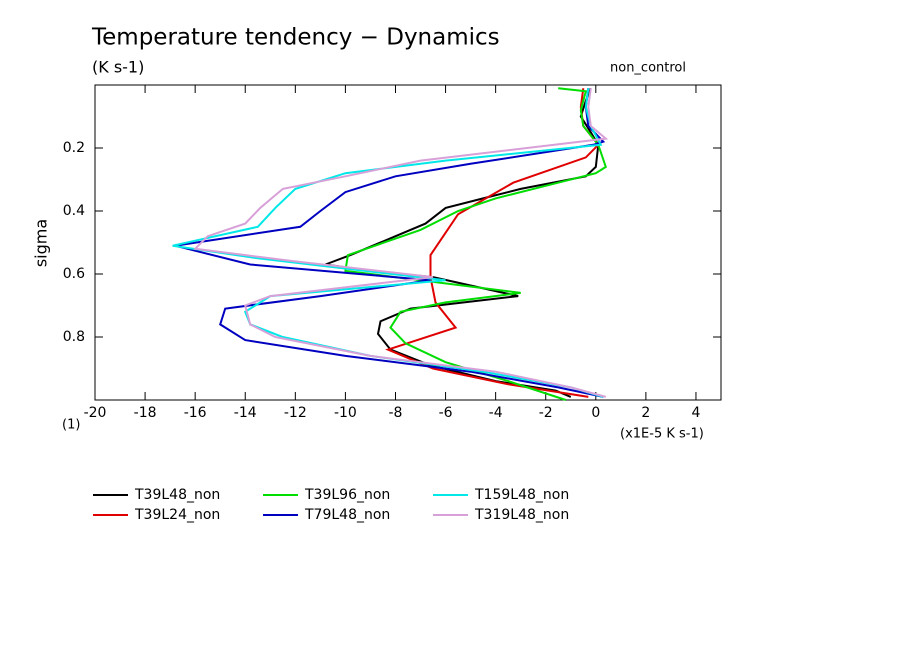 The image size is (904, 654). What do you see at coordinates (546, 413) in the screenshot?
I see `x-tick-label: -2` at bounding box center [546, 413].